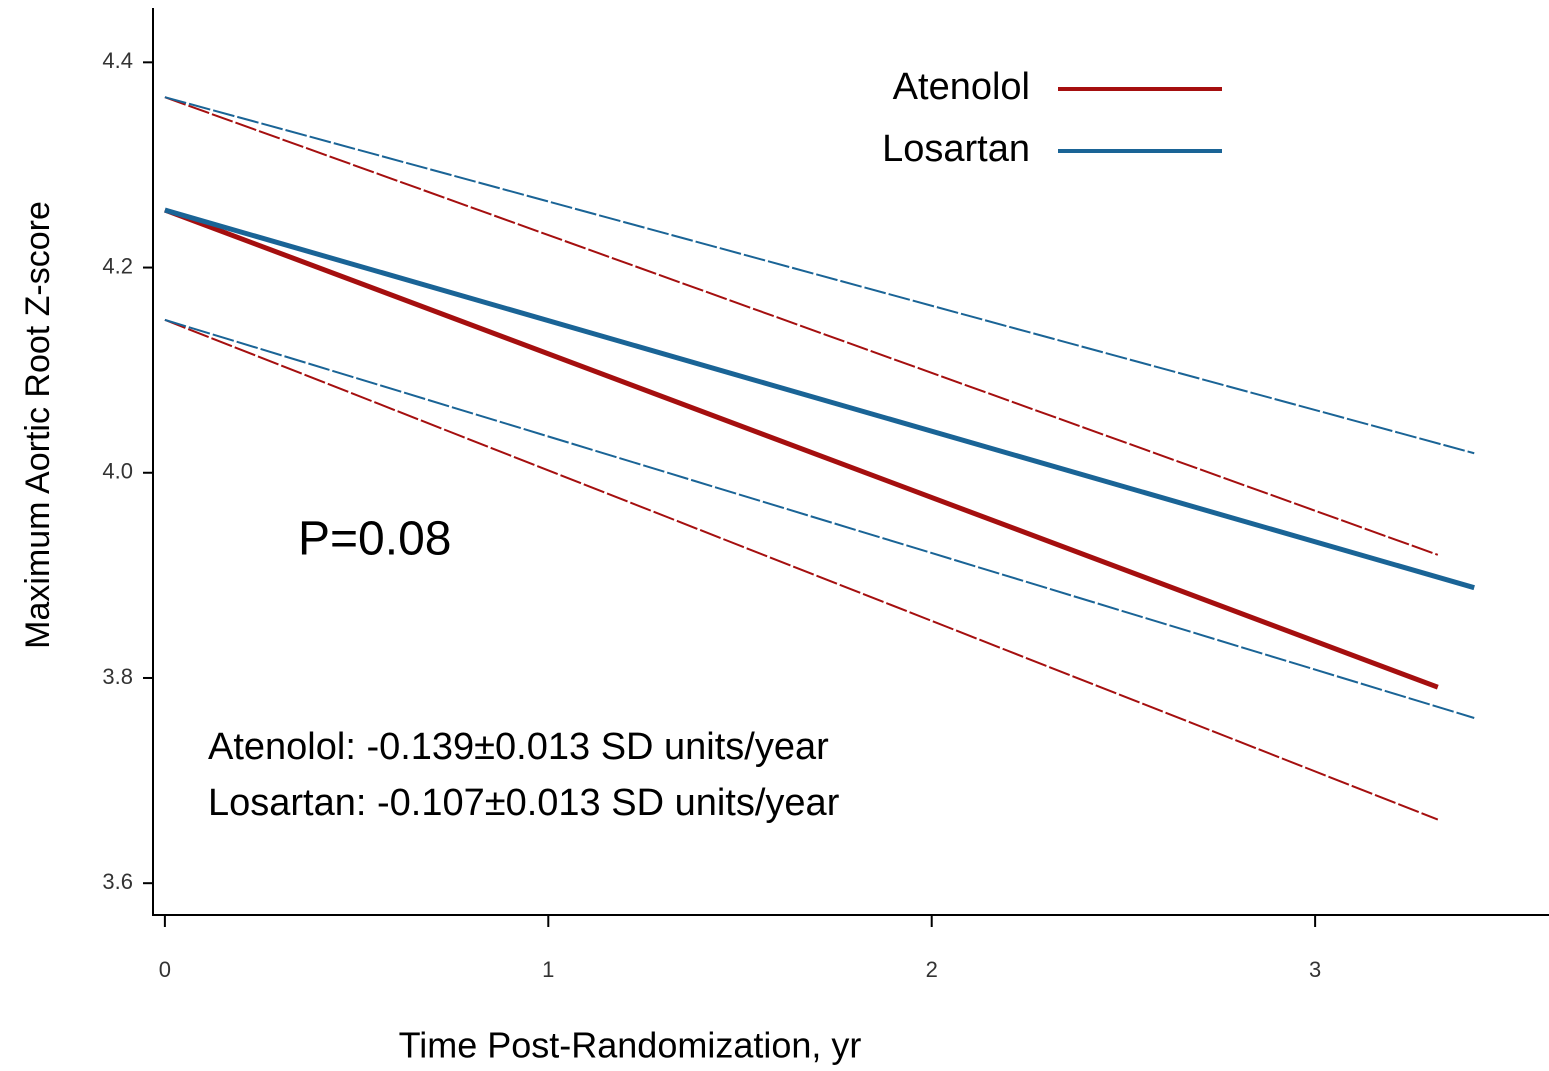 The width and height of the screenshot is (1549, 1071). I want to click on p-value: P=0.08, so click(374, 539).